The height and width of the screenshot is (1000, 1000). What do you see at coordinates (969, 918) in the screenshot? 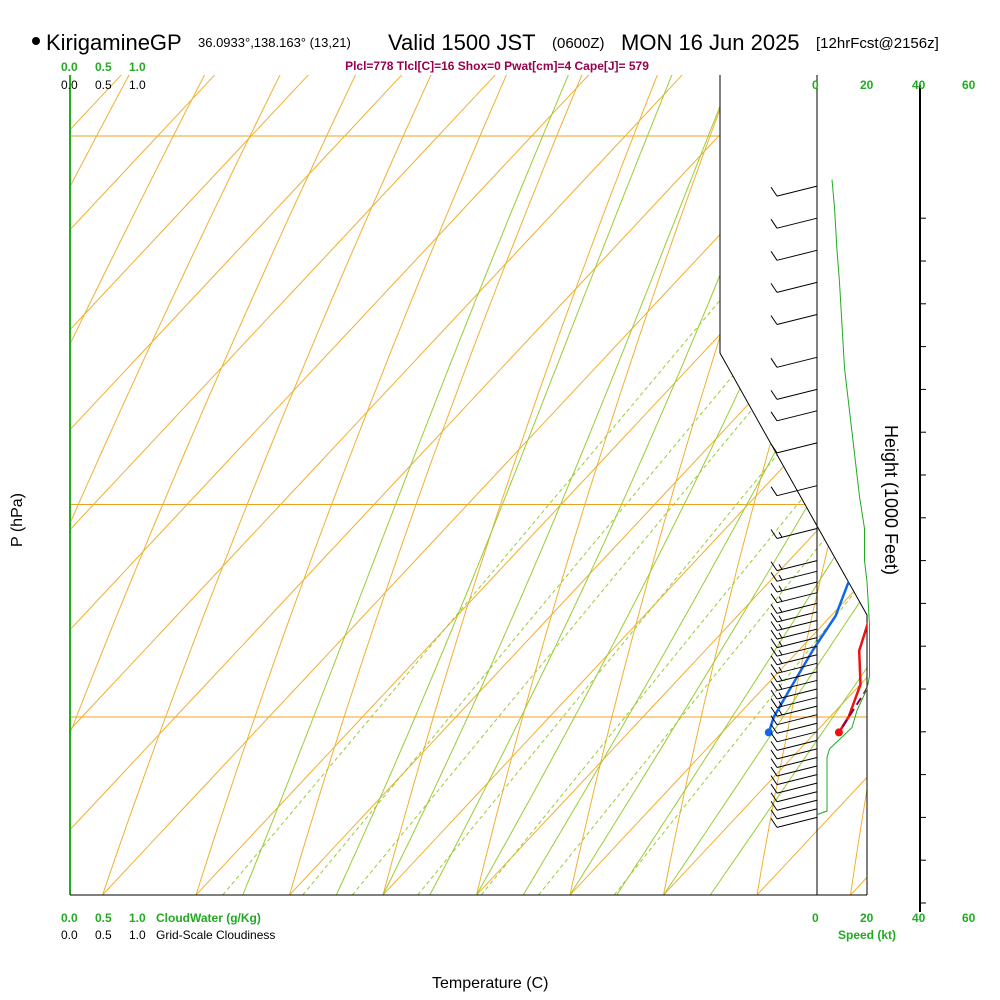
I see `speed-tick-bottom-3: 60` at bounding box center [969, 918].